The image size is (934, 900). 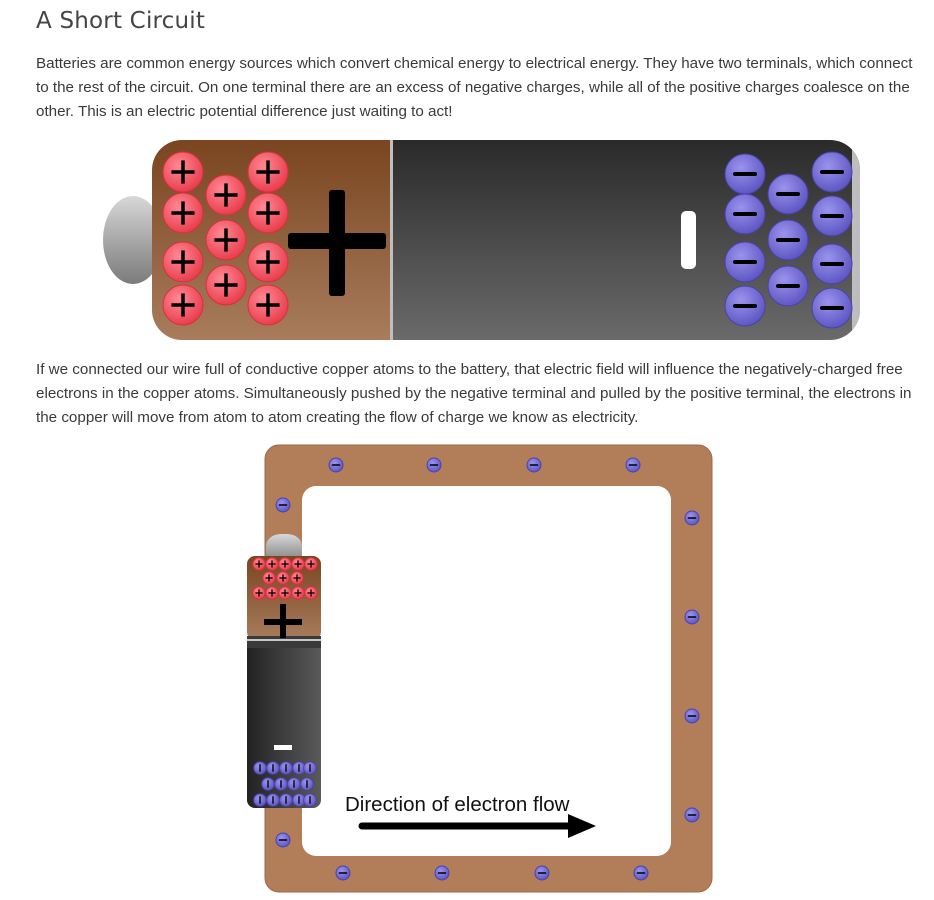 What do you see at coordinates (337, 243) in the screenshot?
I see `positive-terminal-sign` at bounding box center [337, 243].